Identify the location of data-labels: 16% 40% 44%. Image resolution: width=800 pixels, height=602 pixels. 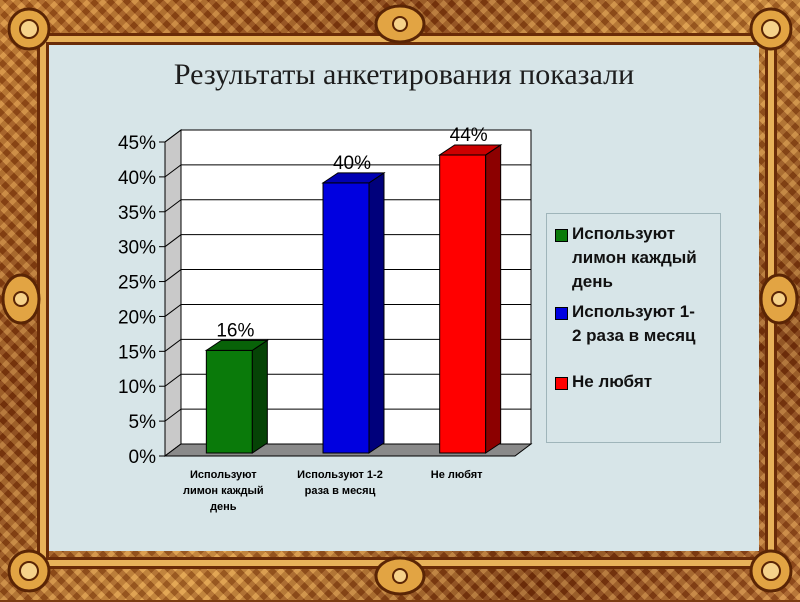
(351, 233).